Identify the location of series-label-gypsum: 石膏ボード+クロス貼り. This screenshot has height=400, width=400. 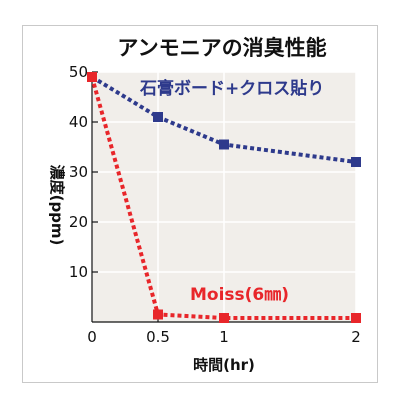
(231, 88).